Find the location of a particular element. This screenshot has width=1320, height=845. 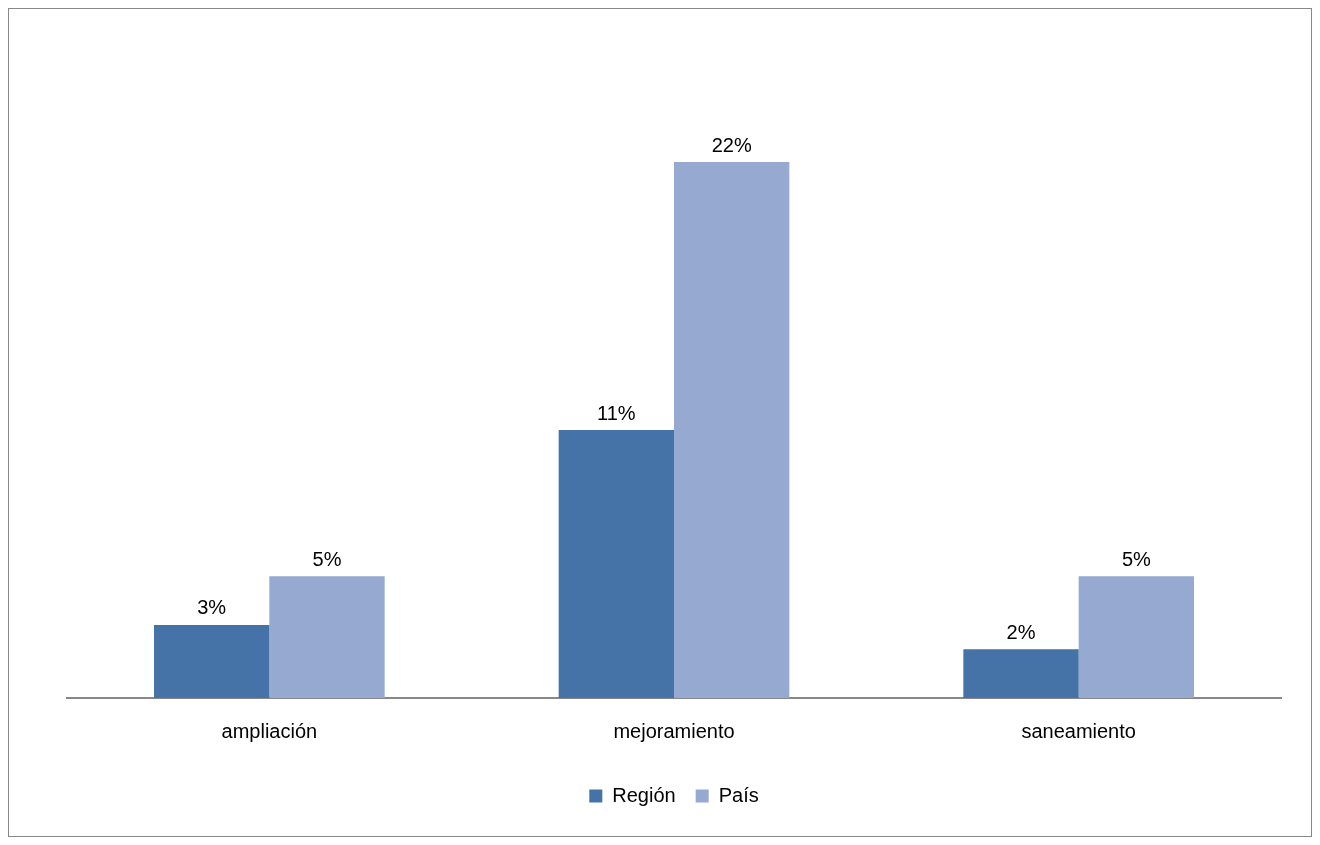

x-tick-label: saneamiento is located at coordinates (1078, 730).